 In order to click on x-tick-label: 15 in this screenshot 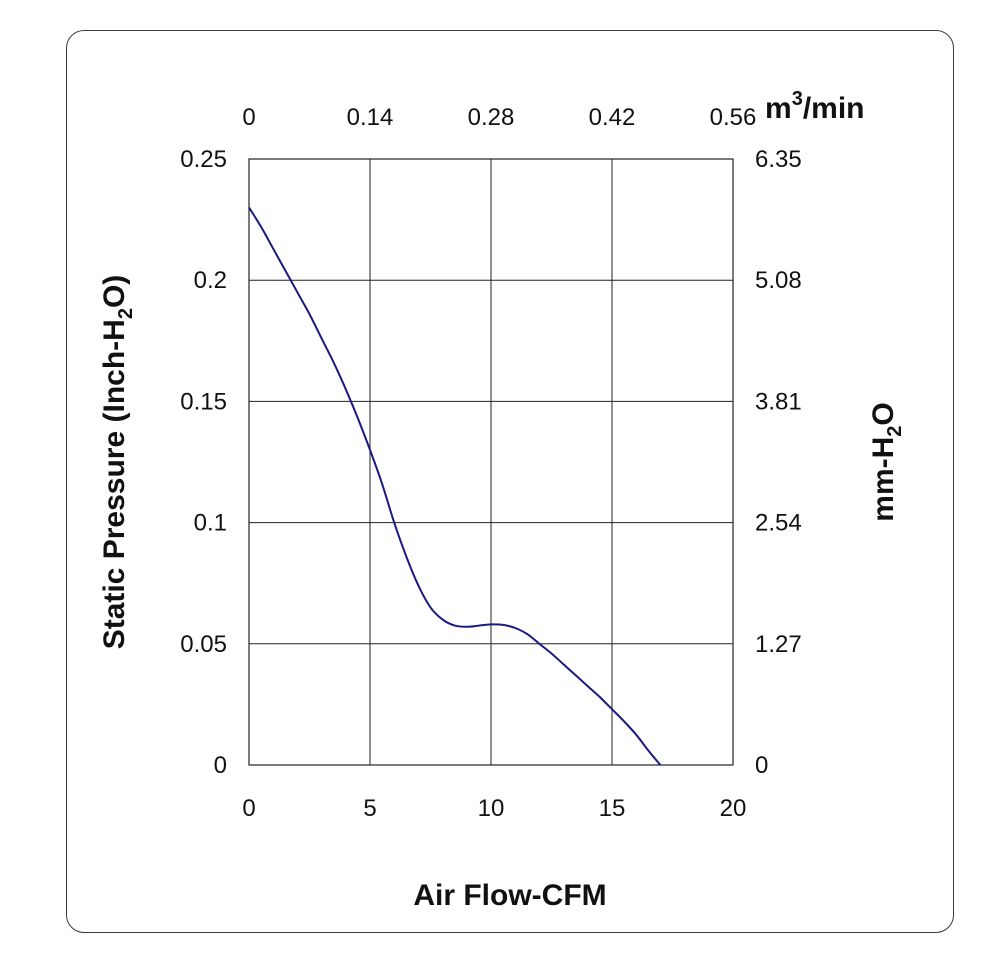, I will do `click(612, 808)`.